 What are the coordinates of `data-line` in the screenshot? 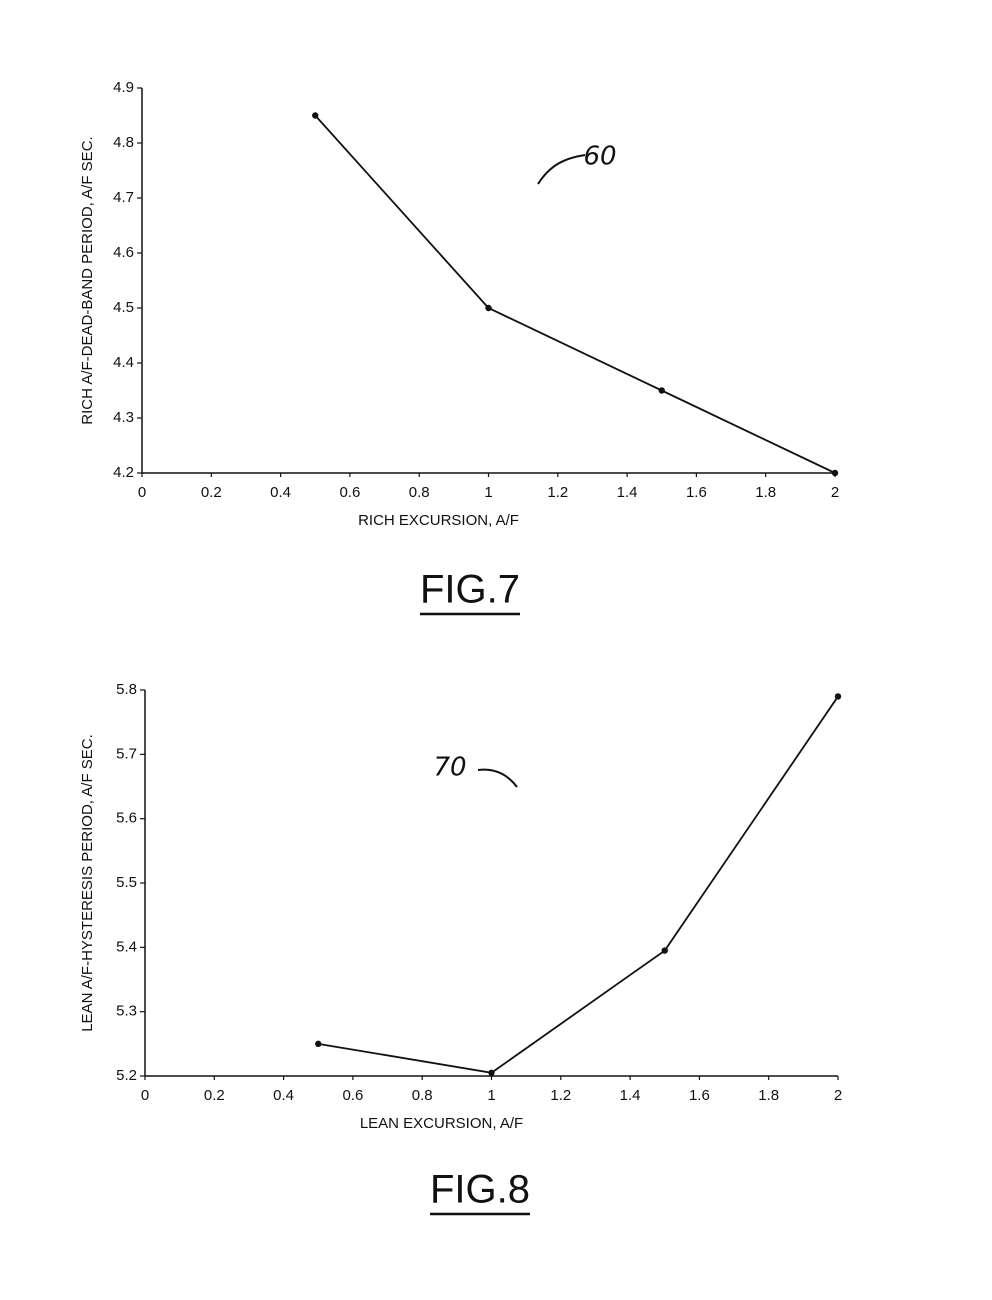 It's located at (575, 294).